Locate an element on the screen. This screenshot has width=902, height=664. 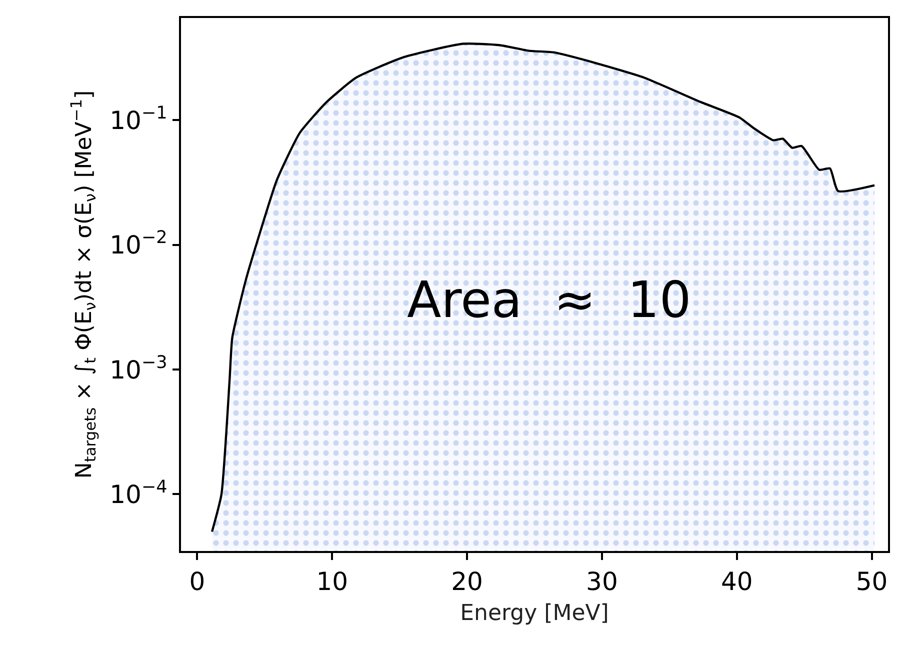
y-tick-label: 10$^{−3}$ is located at coordinates (139, 368).